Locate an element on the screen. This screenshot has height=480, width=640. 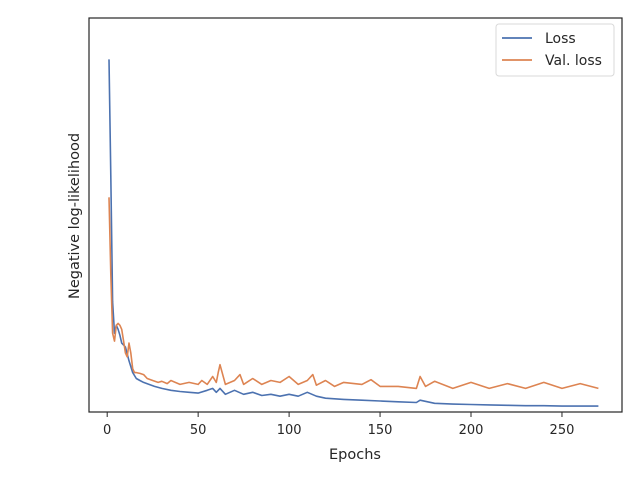
x-tick-label: 250 is located at coordinates (562, 430).